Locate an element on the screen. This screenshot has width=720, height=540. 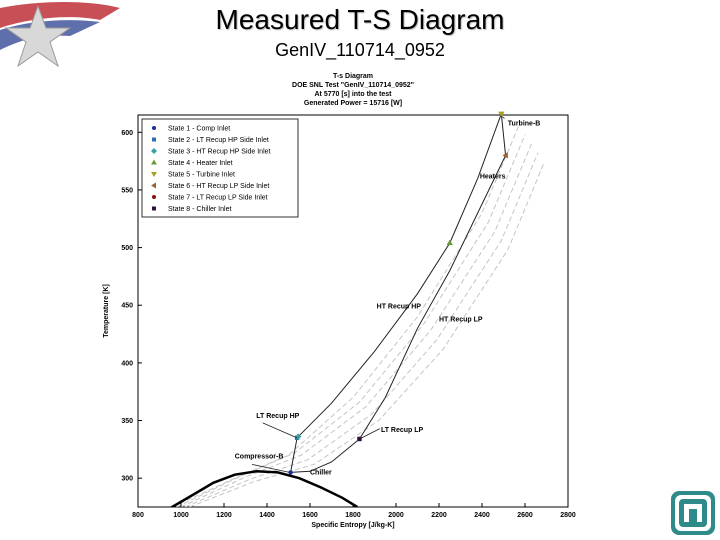
x-tick-label: 2800 is located at coordinates (568, 515).